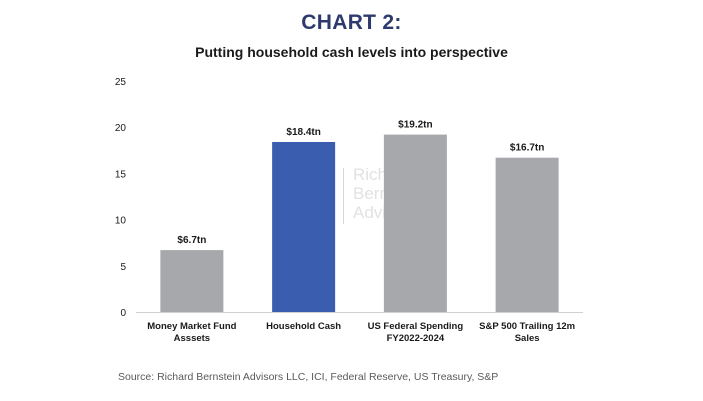 The height and width of the screenshot is (401, 703). Describe the element at coordinates (416, 326) in the screenshot. I see `x-tick-label: US Federal Spending` at that location.